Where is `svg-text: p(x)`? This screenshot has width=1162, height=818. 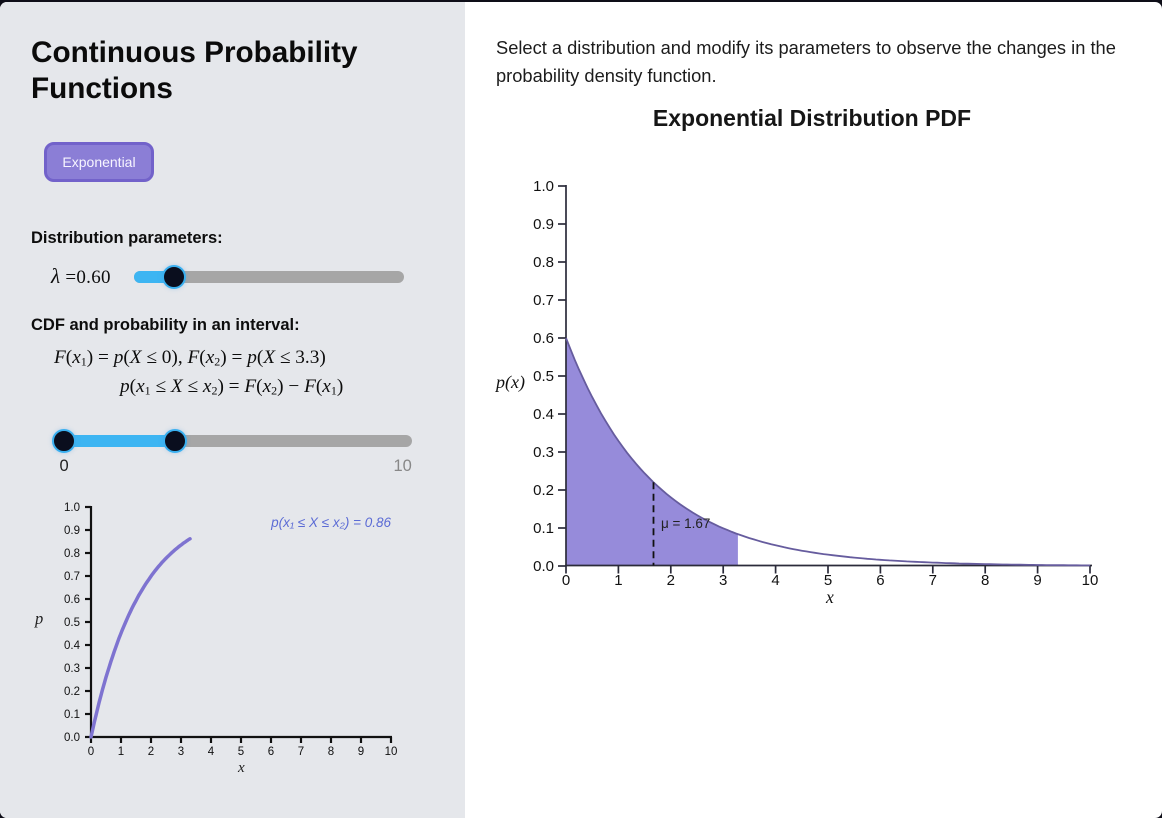
svg-text: p(x) is located at coordinates (509, 382).